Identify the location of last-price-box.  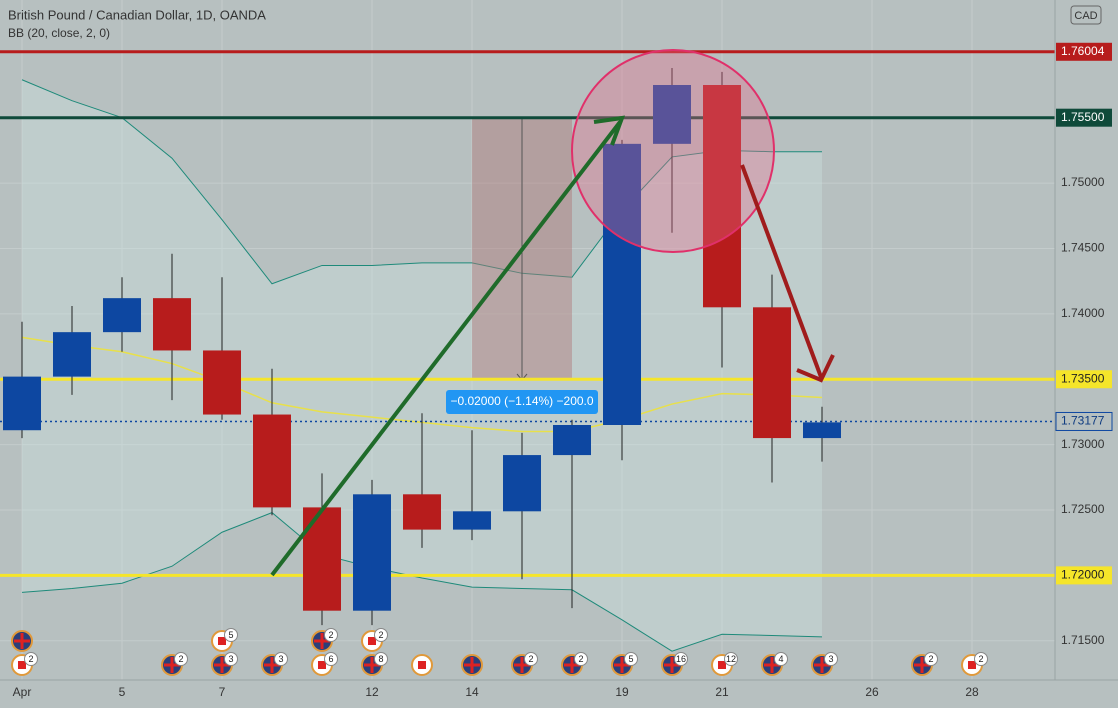
(1084, 421).